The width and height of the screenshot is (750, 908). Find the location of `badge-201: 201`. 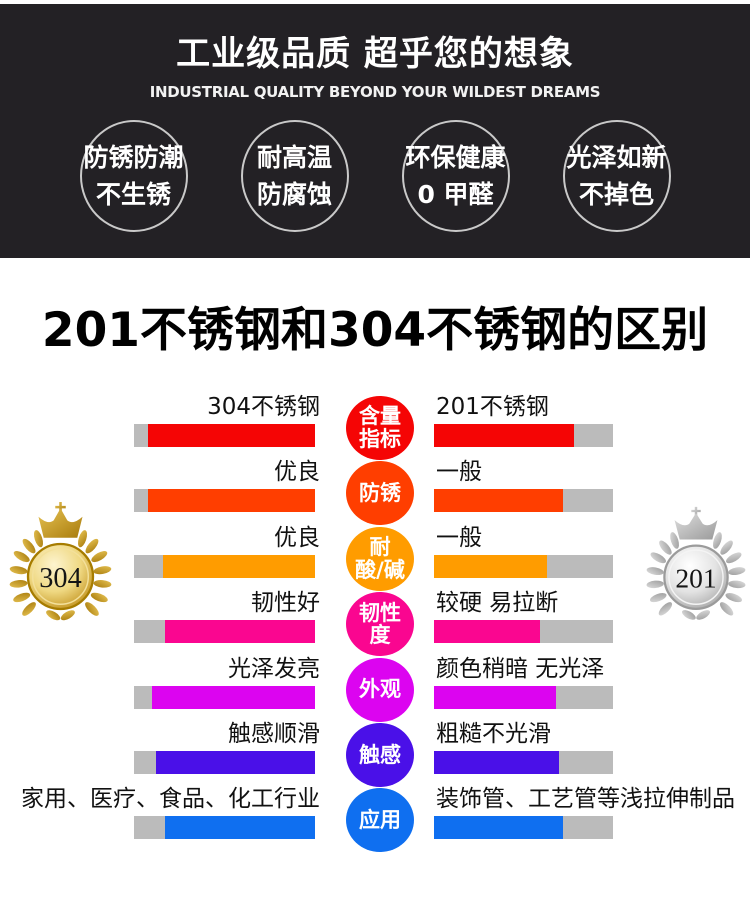

badge-201: 201 is located at coordinates (696, 563).